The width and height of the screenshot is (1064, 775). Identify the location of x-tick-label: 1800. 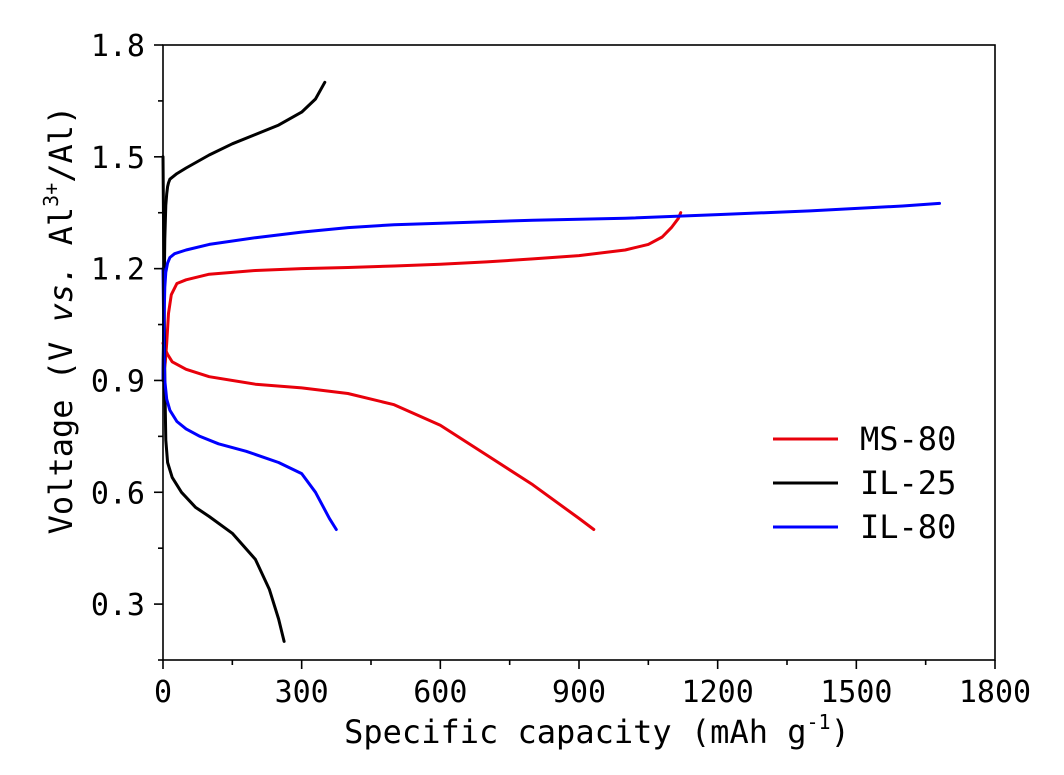
(995, 692).